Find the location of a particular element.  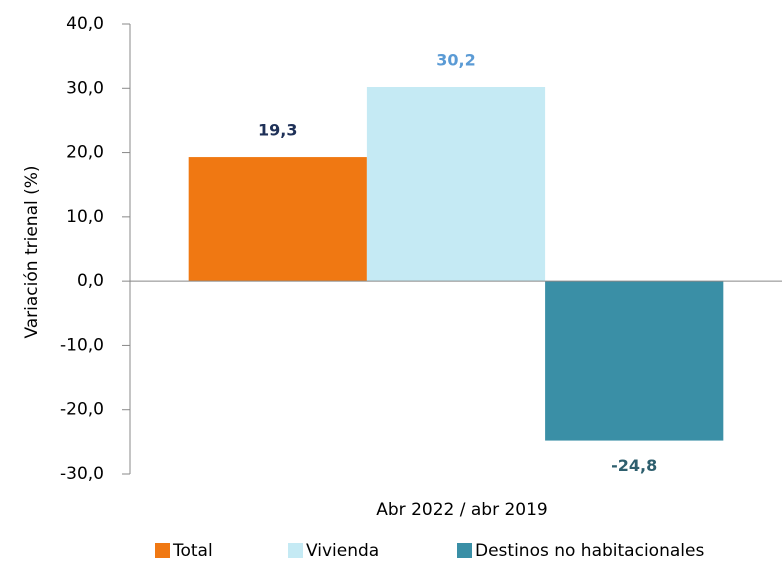

y-tick-label: 0,0 is located at coordinates (90, 281).